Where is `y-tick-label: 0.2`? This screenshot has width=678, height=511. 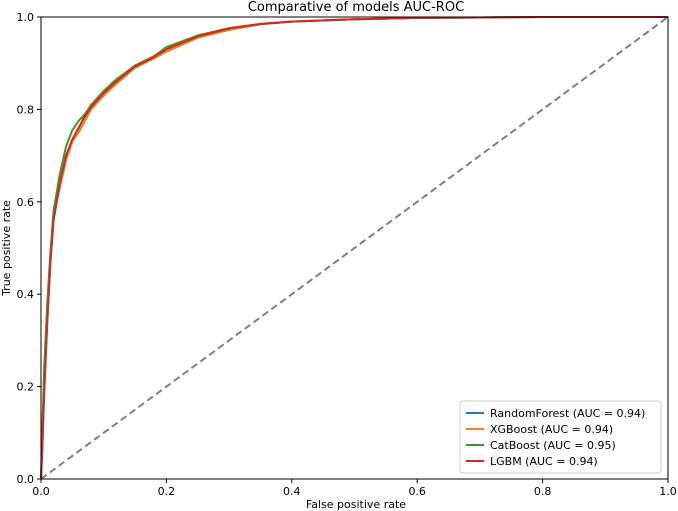 y-tick-label: 0.2 is located at coordinates (26, 387).